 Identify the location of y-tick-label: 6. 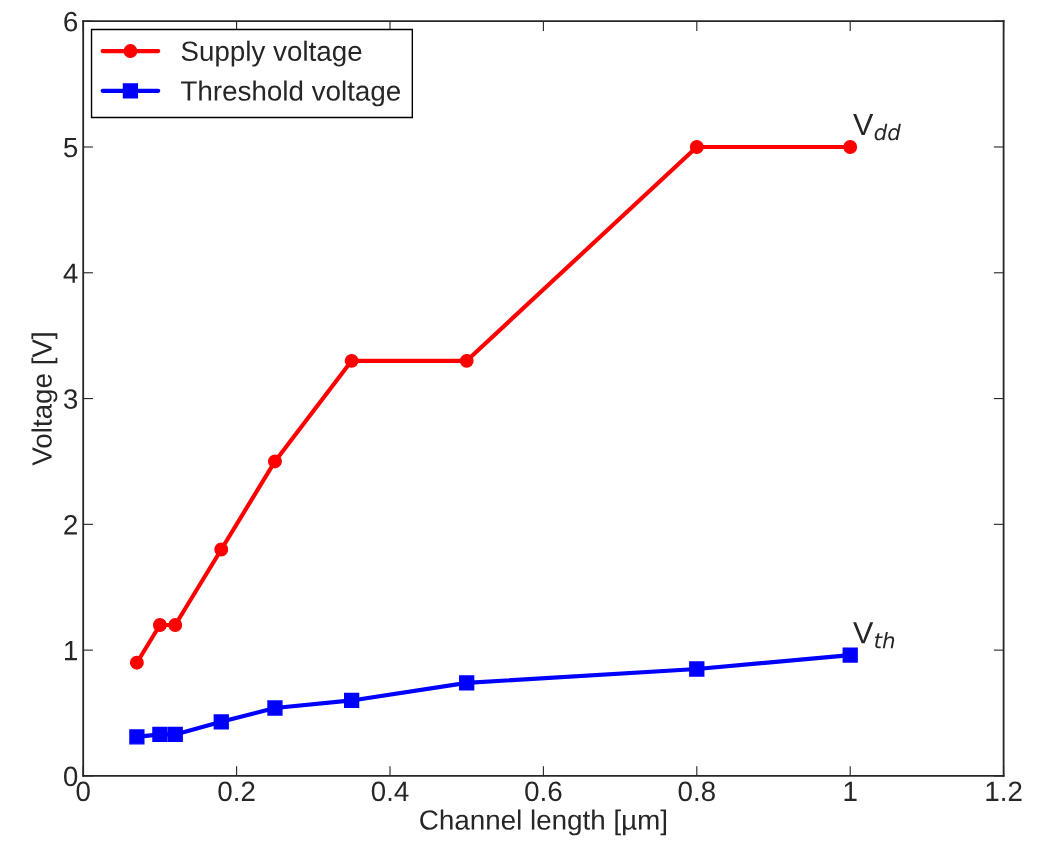
(71, 21).